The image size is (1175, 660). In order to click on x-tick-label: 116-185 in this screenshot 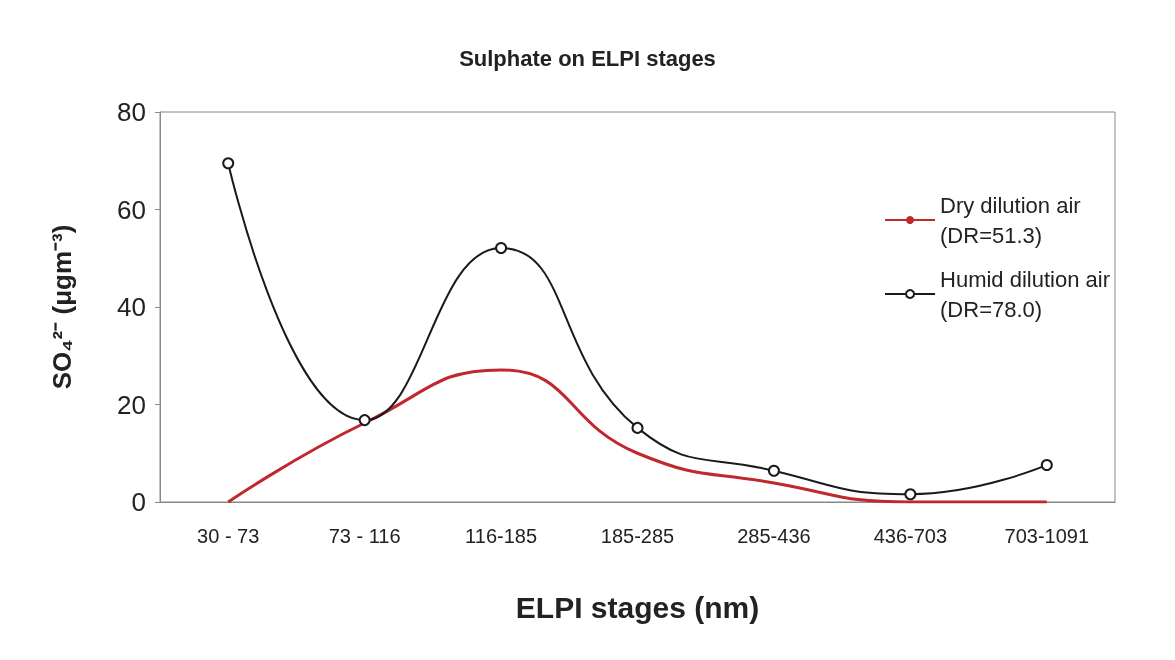, I will do `click(501, 536)`.